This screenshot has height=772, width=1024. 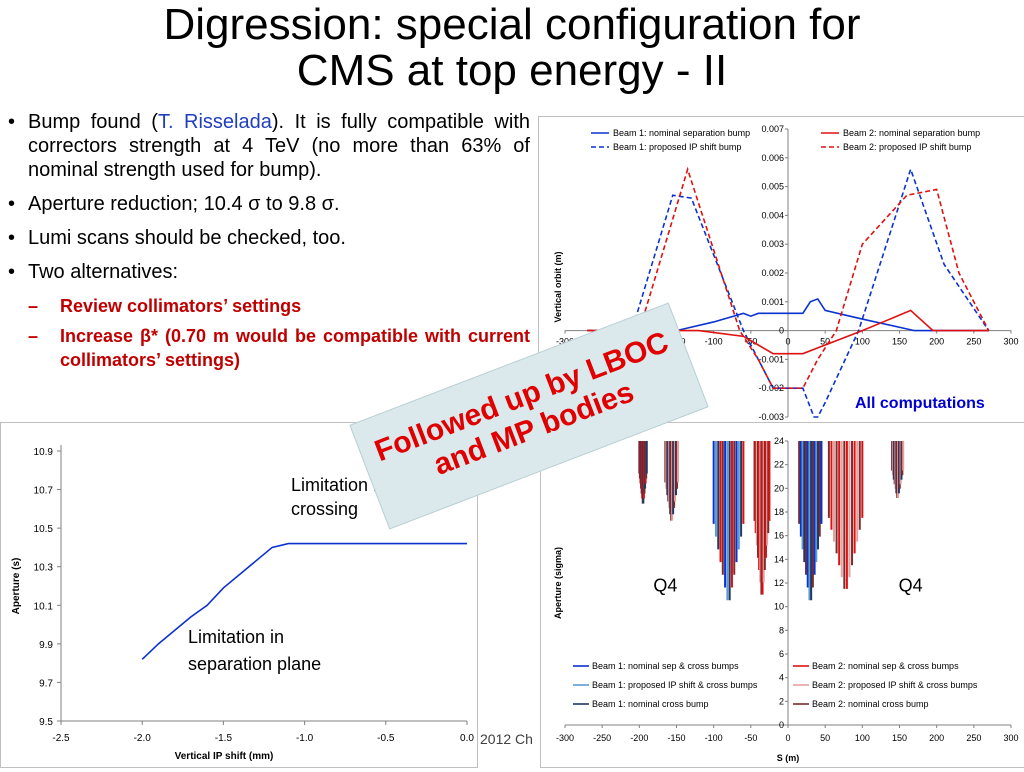 I want to click on legend-label: Beam 2: nominal cross bump, so click(x=870, y=704).